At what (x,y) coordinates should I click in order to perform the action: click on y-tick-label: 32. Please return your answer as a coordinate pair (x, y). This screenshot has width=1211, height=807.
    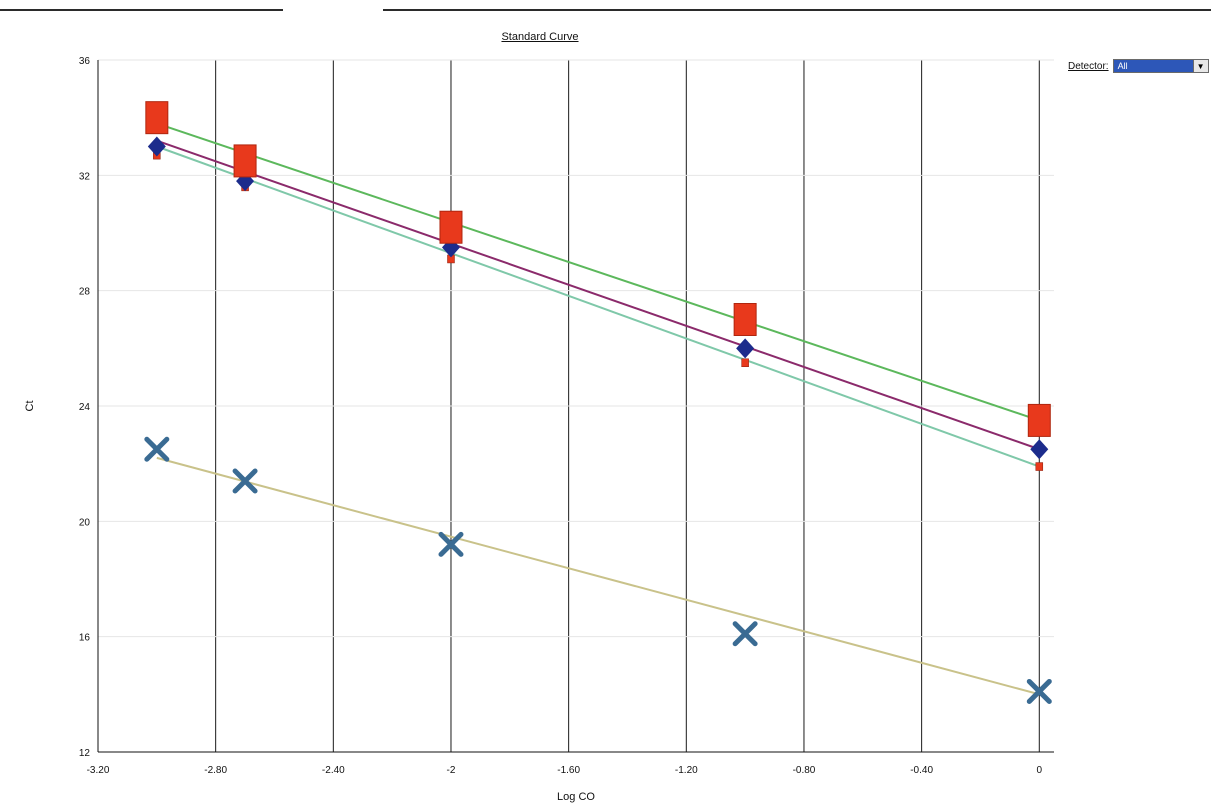
    Looking at the image, I should click on (85, 176).